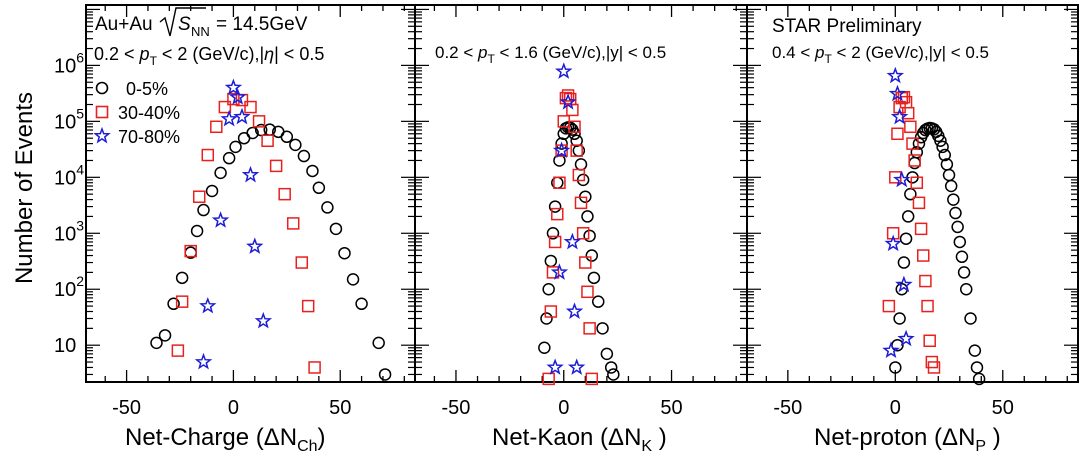  Describe the element at coordinates (126, 408) in the screenshot. I see `x-tick-label: -50` at that location.